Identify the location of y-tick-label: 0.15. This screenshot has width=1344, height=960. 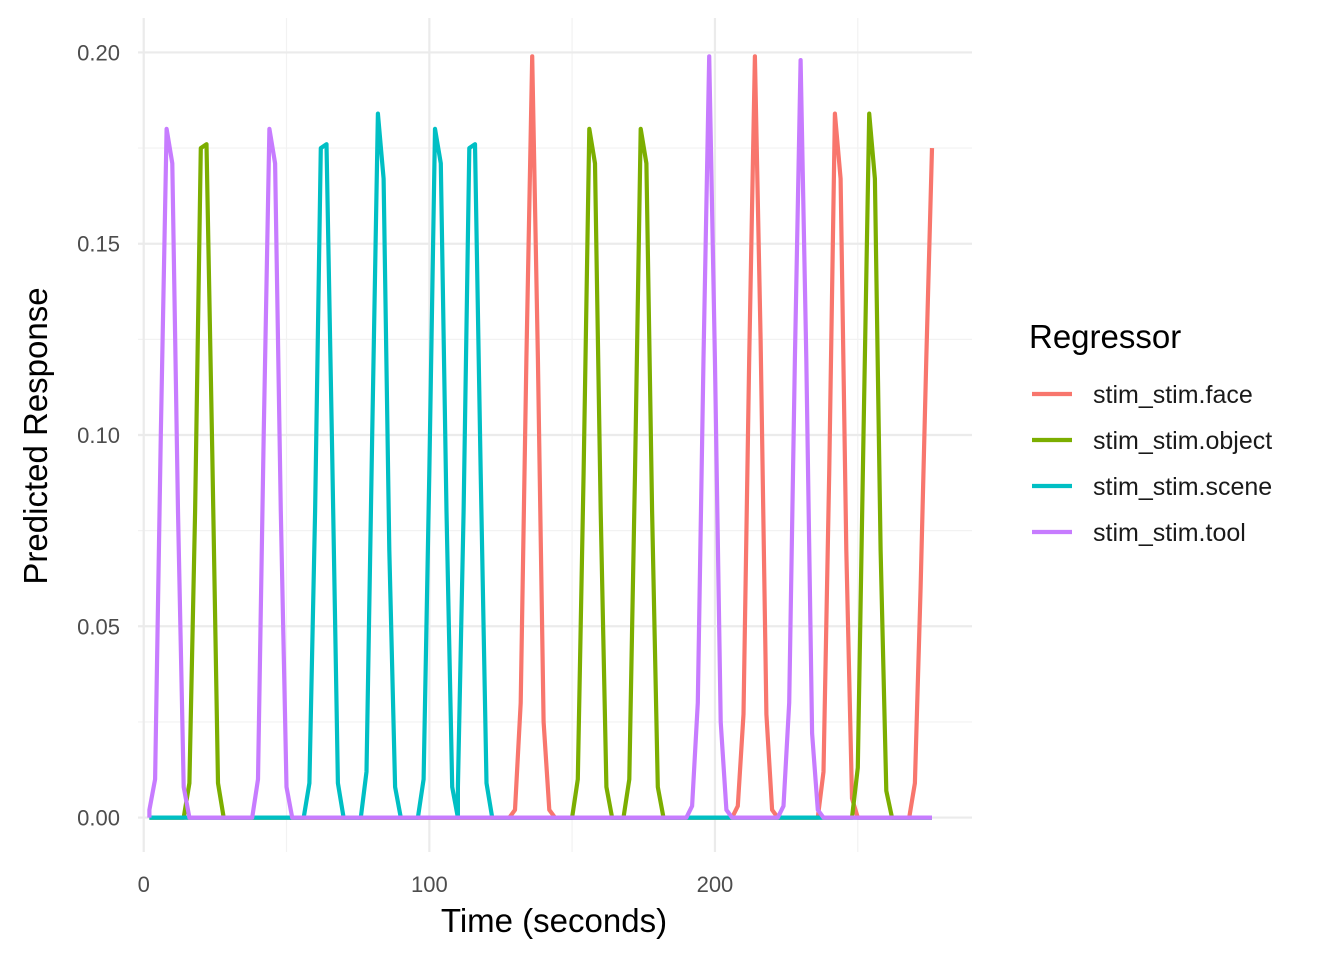
(98, 244).